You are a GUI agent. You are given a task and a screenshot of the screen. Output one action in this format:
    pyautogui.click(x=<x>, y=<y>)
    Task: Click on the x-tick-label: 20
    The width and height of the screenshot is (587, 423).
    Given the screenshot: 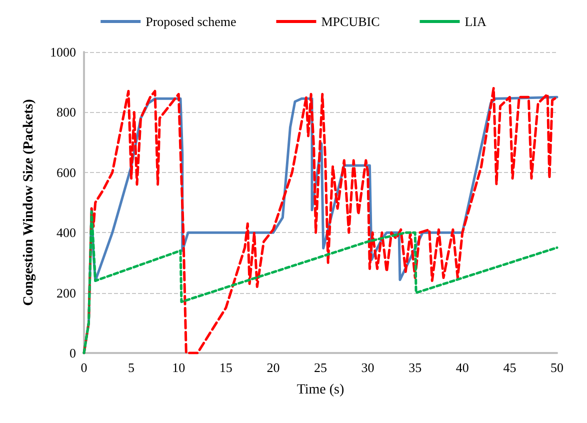 What is the action you would take?
    pyautogui.click(x=273, y=367)
    